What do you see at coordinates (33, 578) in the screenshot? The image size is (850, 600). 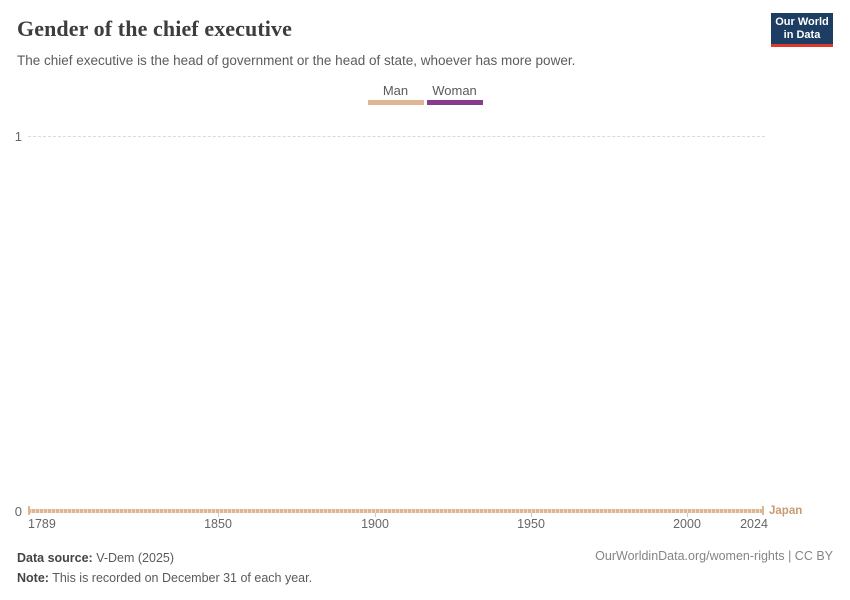 I see `note-label: Note:` at bounding box center [33, 578].